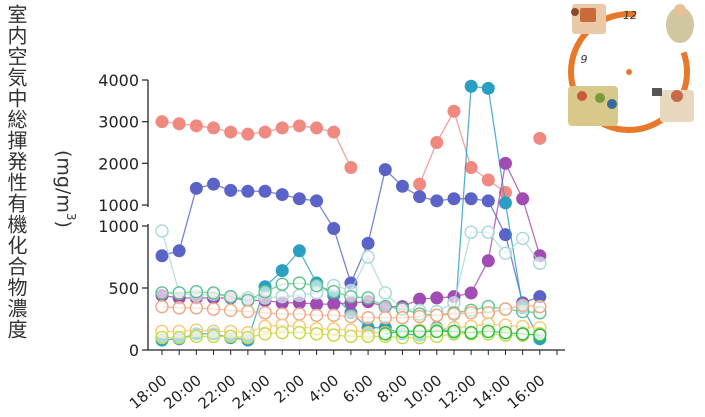 This screenshot has height=417, width=705. I want to click on people-vignette-right, so click(680, 23).